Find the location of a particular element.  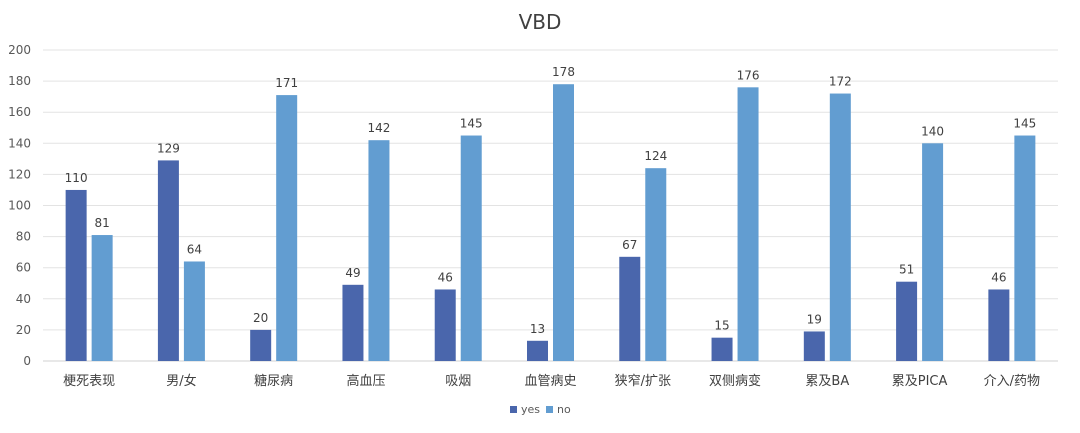

data-label: 129 is located at coordinates (168, 148).